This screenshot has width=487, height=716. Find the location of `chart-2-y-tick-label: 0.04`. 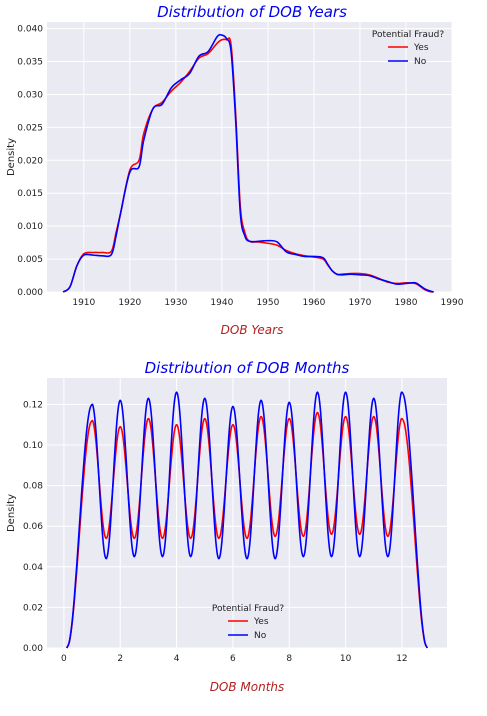

chart-2-y-tick-label: 0.04 is located at coordinates (33, 568).